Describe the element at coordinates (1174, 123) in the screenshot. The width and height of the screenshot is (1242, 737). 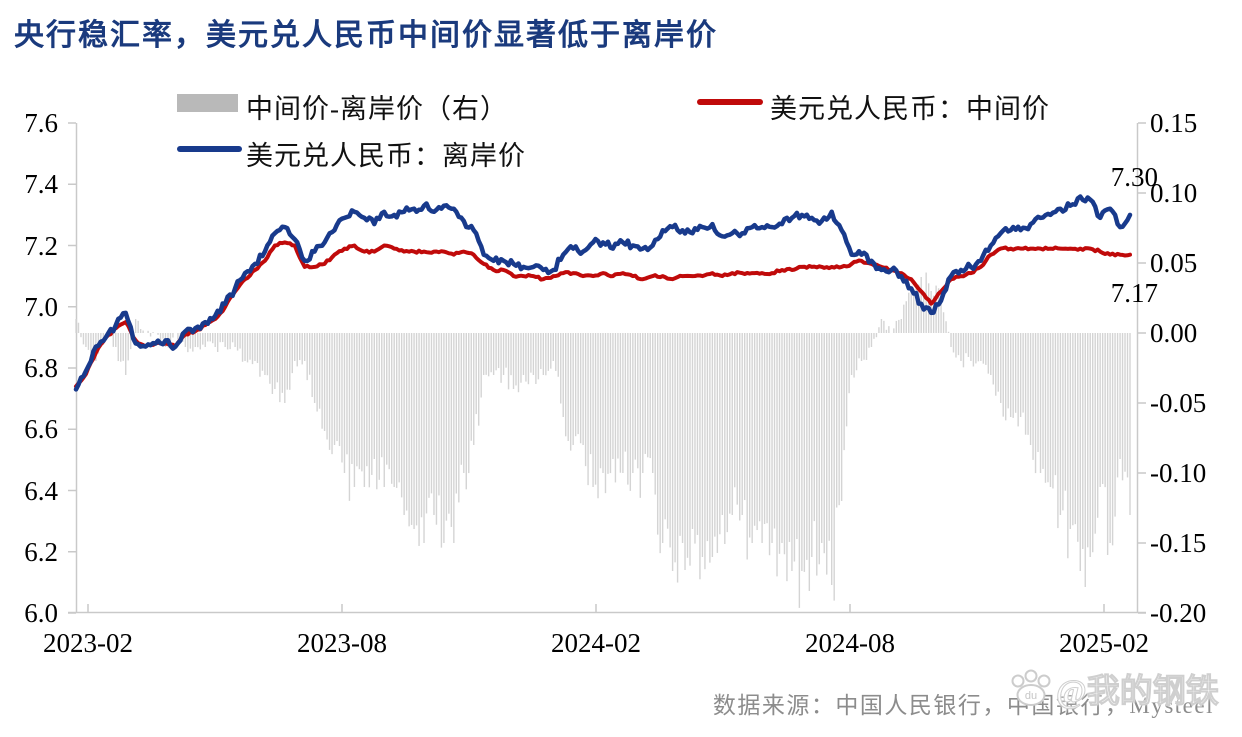
I see `y-right-tick-label: 0.15` at that location.